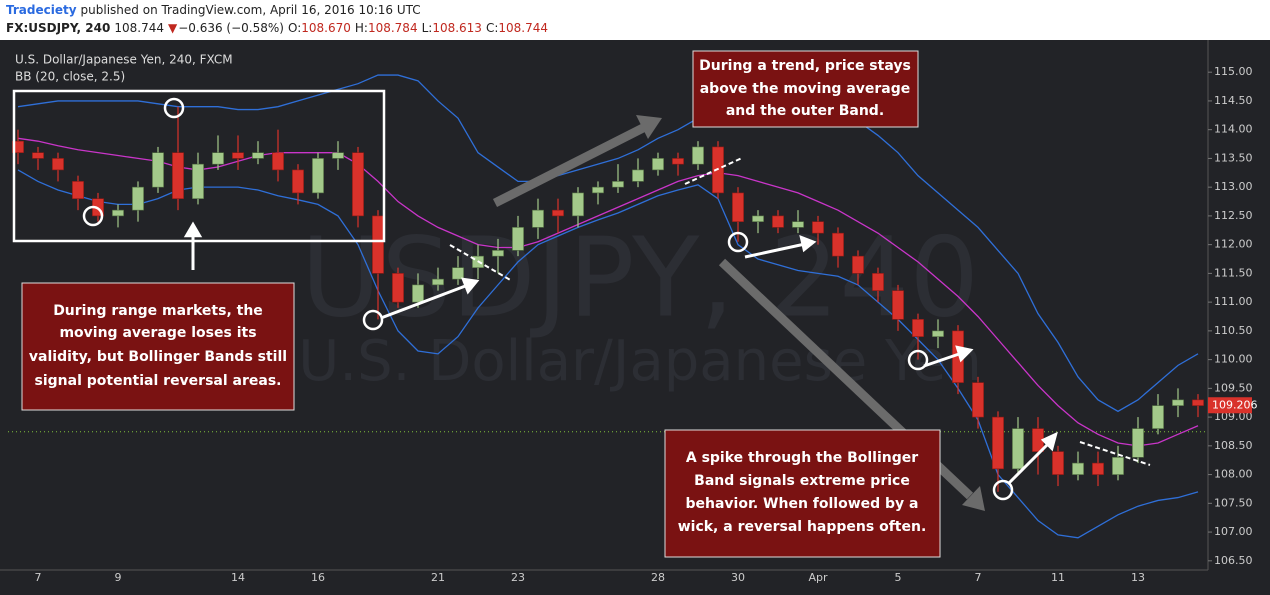 The image size is (1270, 595). I want to click on y-tick-label: 111.00, so click(1233, 301).